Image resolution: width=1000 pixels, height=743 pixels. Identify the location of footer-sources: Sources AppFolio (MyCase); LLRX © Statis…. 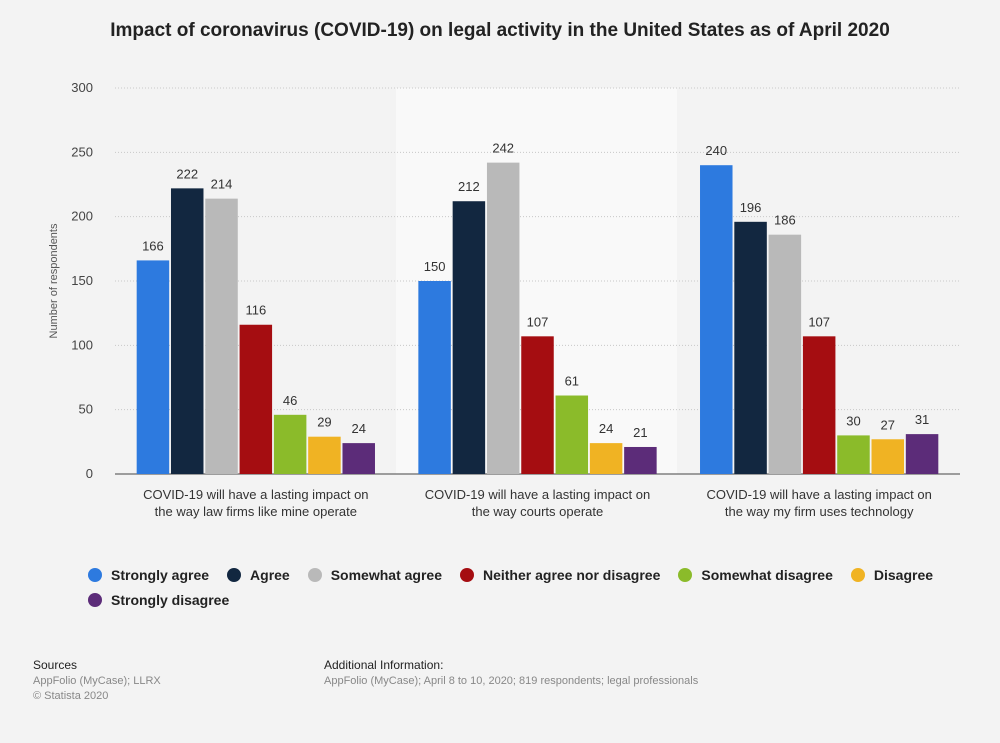
(97, 681).